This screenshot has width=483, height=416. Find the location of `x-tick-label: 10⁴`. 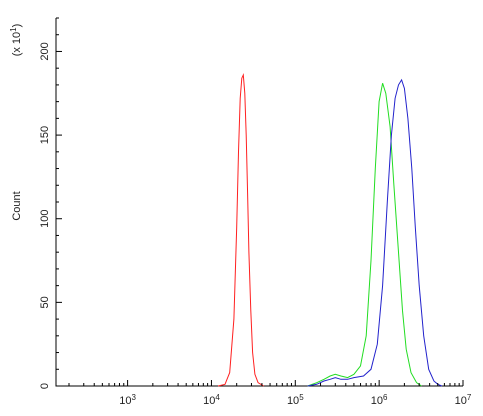

x-tick-label: 10⁴ is located at coordinates (211, 400).